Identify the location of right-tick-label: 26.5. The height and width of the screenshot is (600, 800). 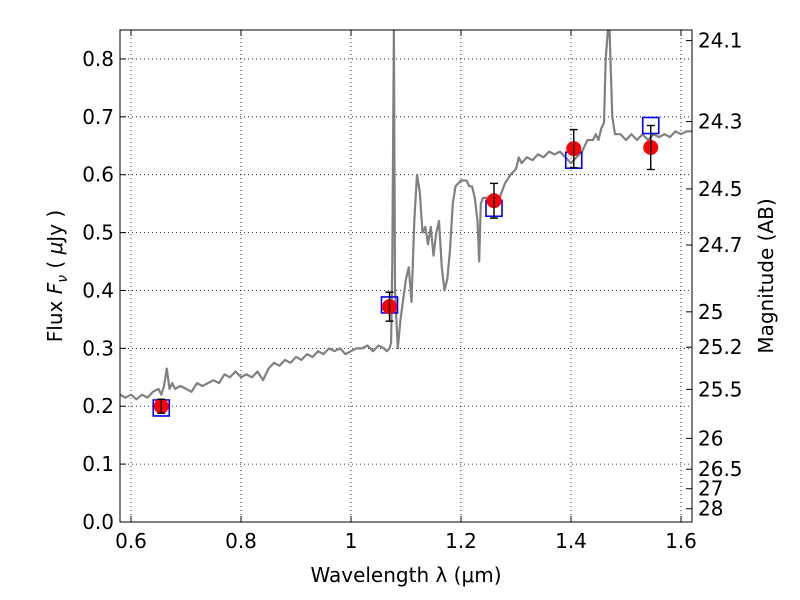
(720, 469).